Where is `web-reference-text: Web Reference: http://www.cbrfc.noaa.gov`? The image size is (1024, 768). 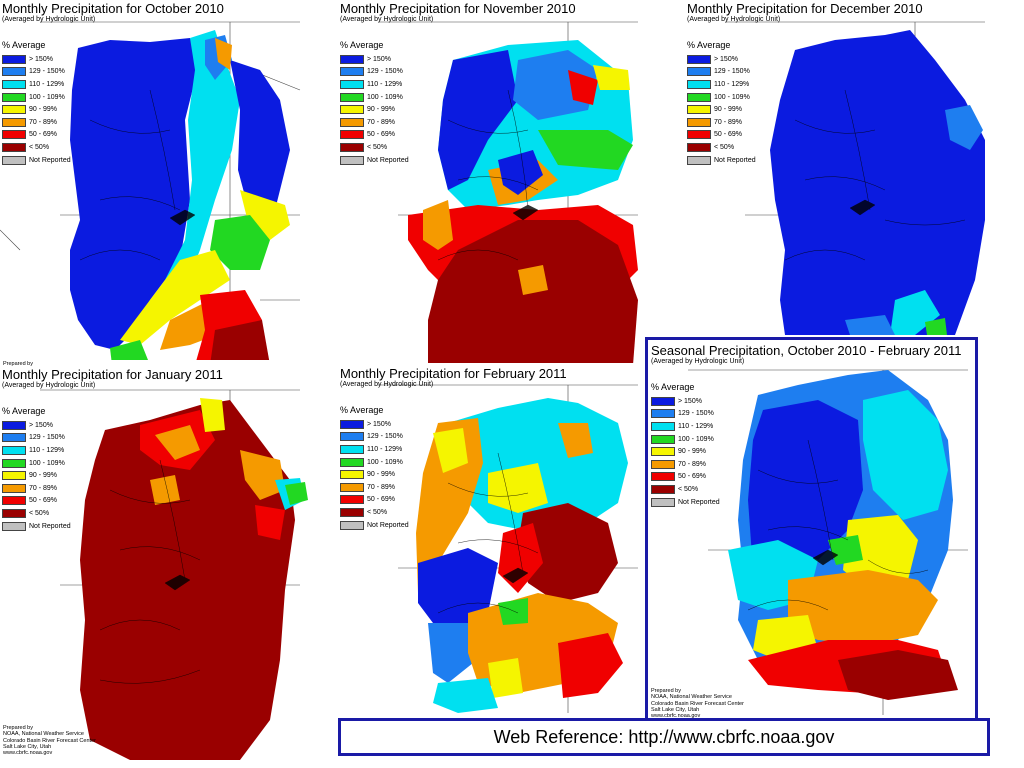 web-reference-text: Web Reference: http://www.cbrfc.noaa.gov is located at coordinates (664, 736).